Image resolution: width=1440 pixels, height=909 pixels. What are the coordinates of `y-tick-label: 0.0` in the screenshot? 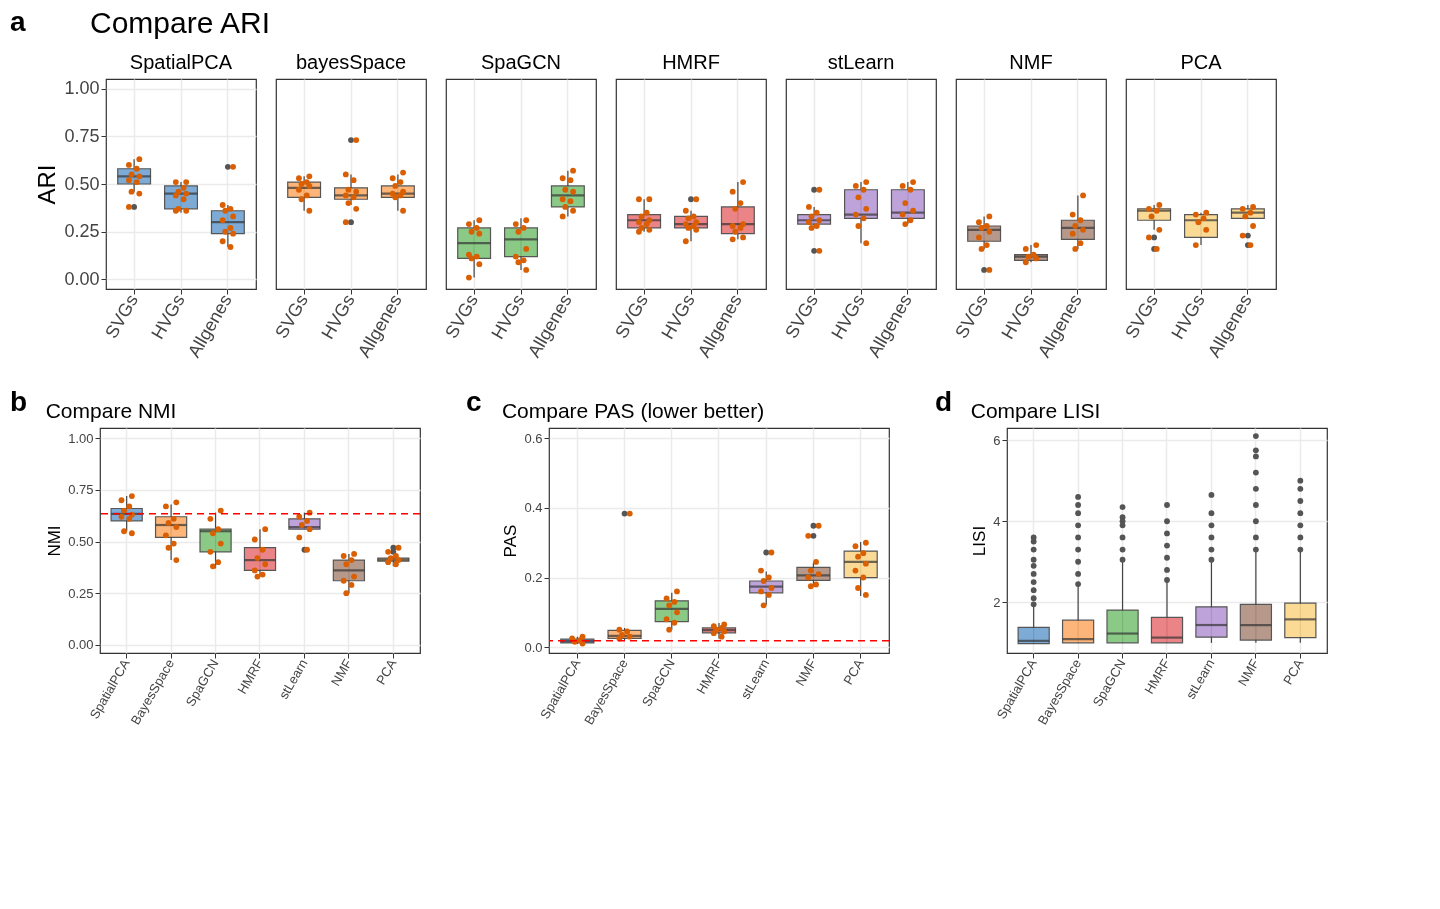 It's located at (533, 647).